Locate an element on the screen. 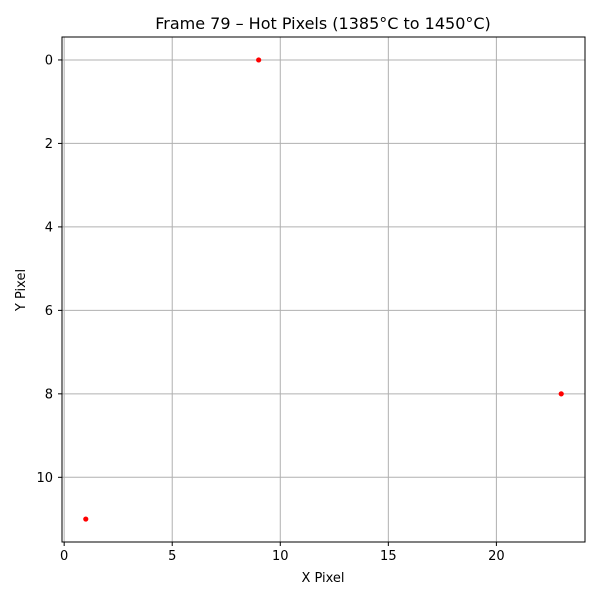 Image resolution: width=600 pixels, height=600 pixels. y-tick-label: 10 is located at coordinates (44, 478).